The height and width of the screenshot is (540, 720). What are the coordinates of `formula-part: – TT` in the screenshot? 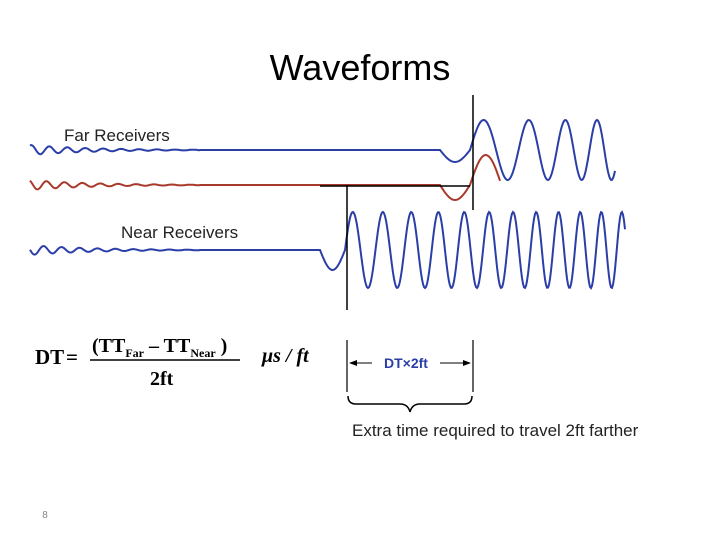 It's located at (167, 346).